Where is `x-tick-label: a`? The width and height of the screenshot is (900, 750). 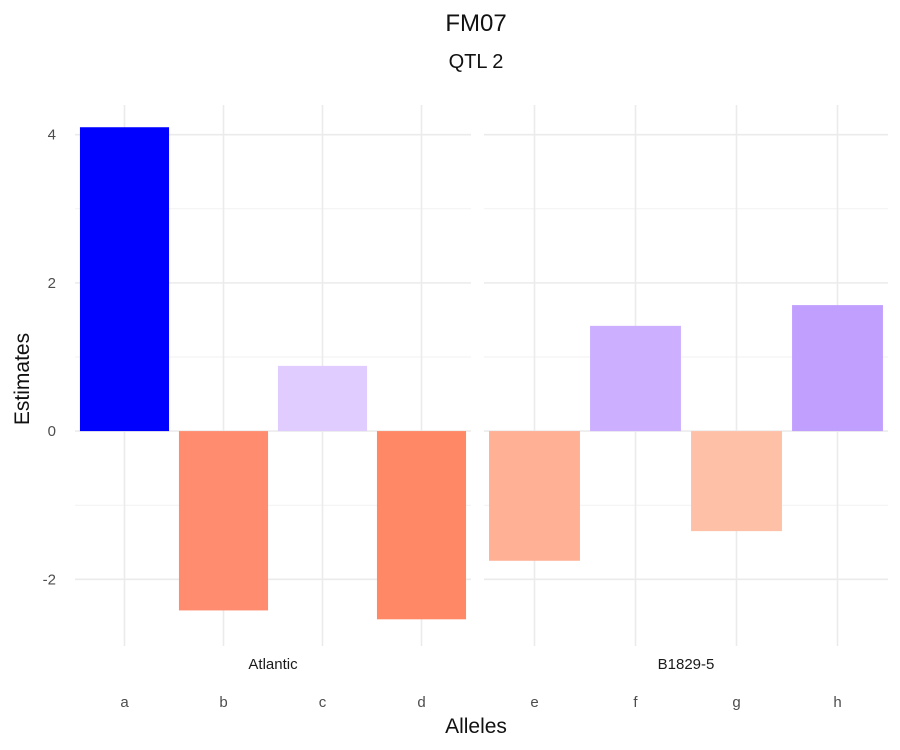
x-tick-label: a is located at coordinates (124, 702).